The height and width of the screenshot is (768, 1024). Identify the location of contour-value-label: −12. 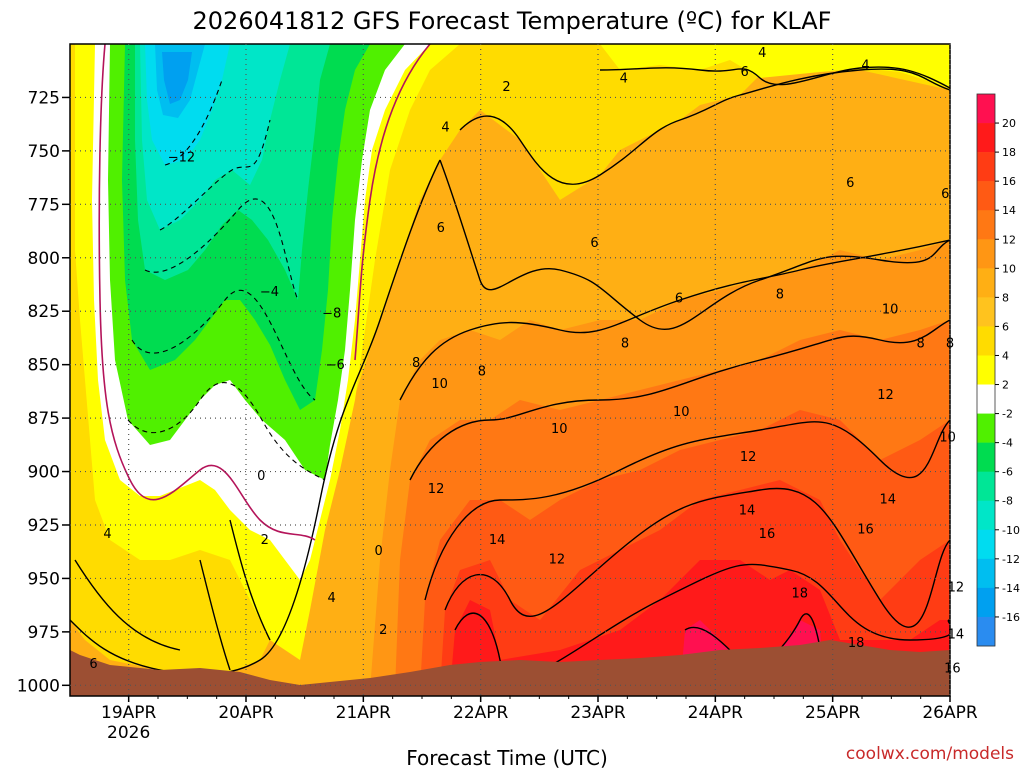
(181, 158).